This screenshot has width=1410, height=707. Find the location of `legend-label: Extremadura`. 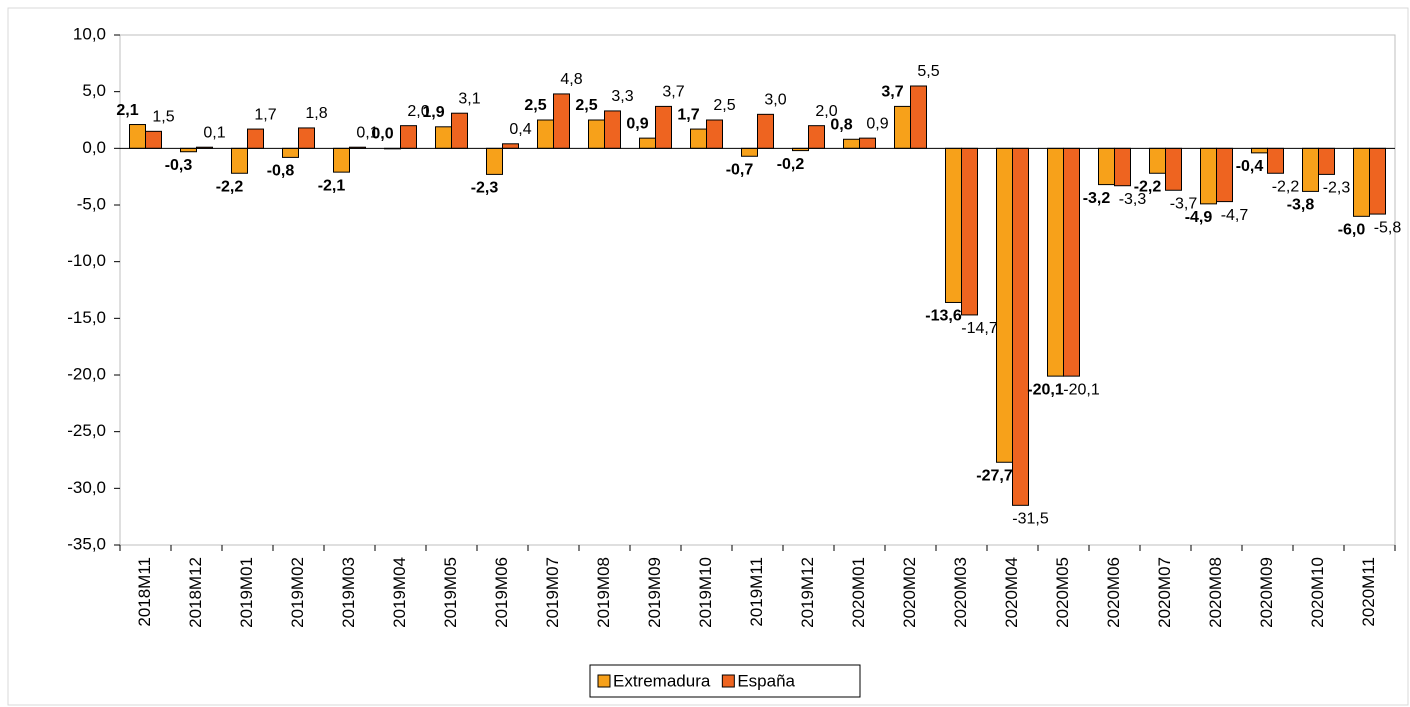

legend-label: Extremadura is located at coordinates (662, 680).